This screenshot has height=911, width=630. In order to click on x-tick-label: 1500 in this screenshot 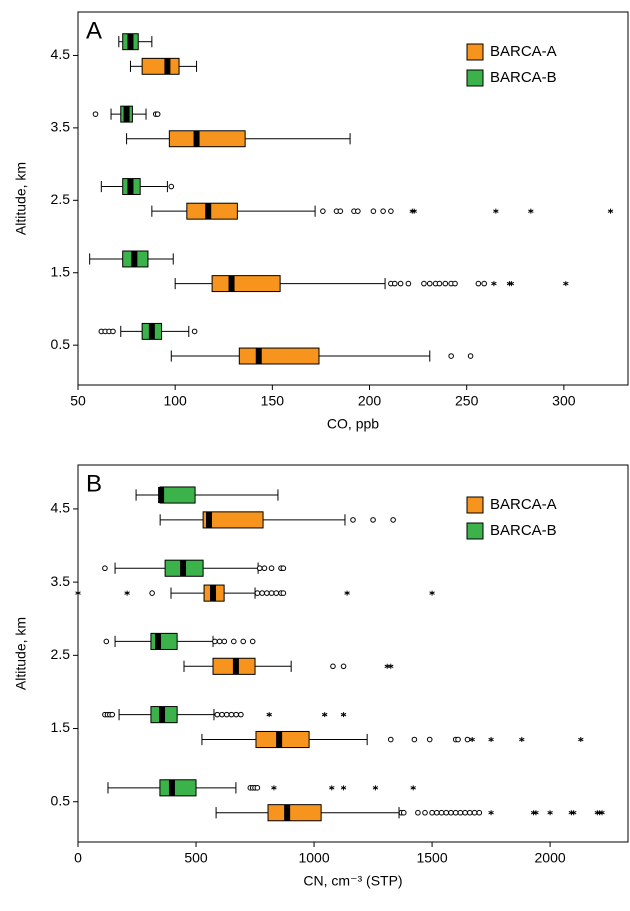, I will do `click(431, 858)`.